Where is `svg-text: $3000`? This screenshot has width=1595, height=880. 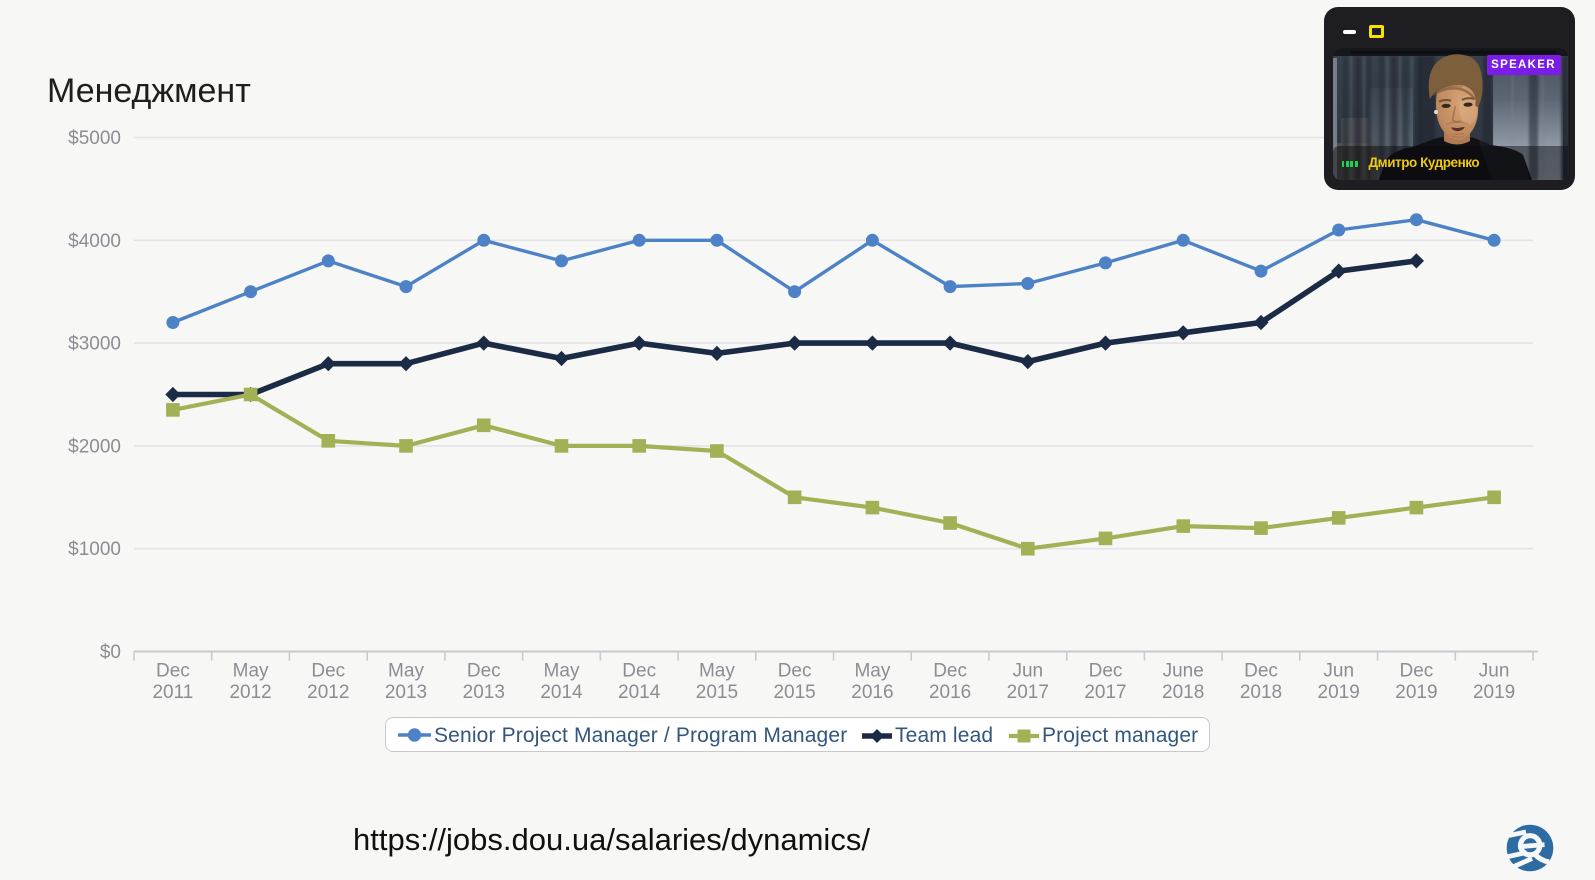
svg-text: $3000 is located at coordinates (94, 344).